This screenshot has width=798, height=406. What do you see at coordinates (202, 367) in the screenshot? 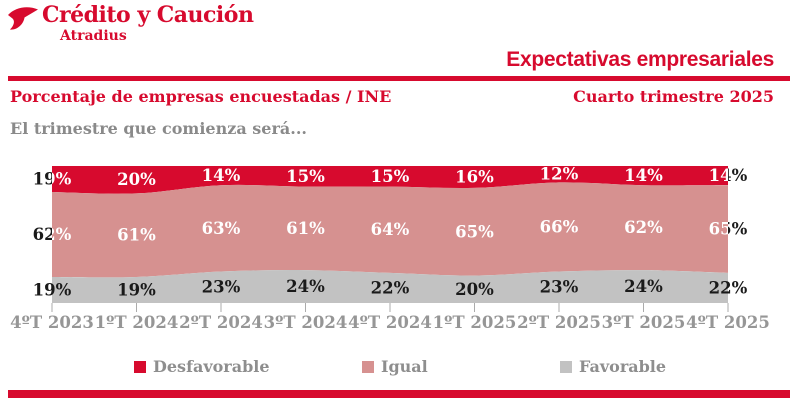
I see `legend-item-desfavorable: Desfavorable` at bounding box center [202, 367].